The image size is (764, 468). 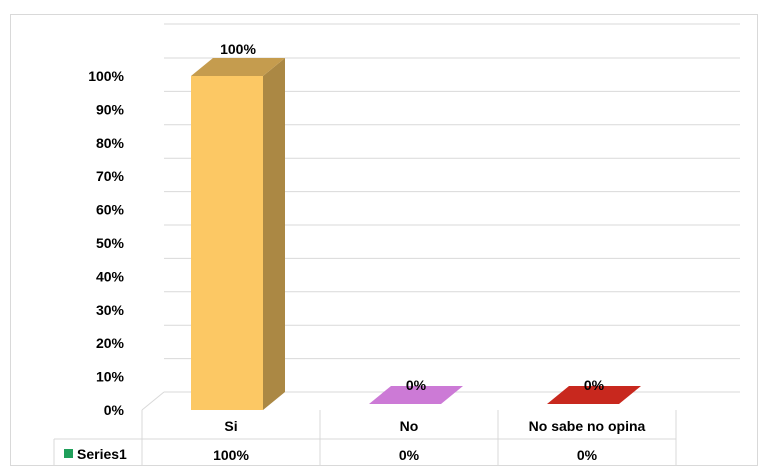 I want to click on y-tick-label: 70%, so click(x=110, y=176).